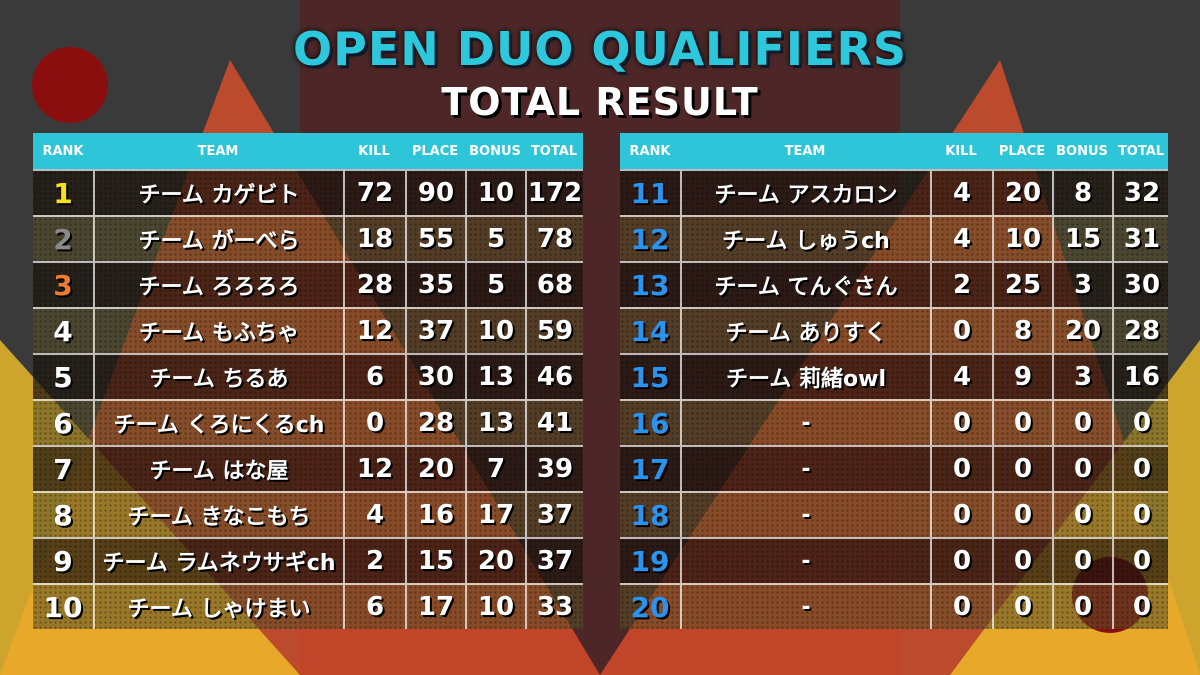  I want to click on team-cell: チーム ありすく, so click(805, 331).